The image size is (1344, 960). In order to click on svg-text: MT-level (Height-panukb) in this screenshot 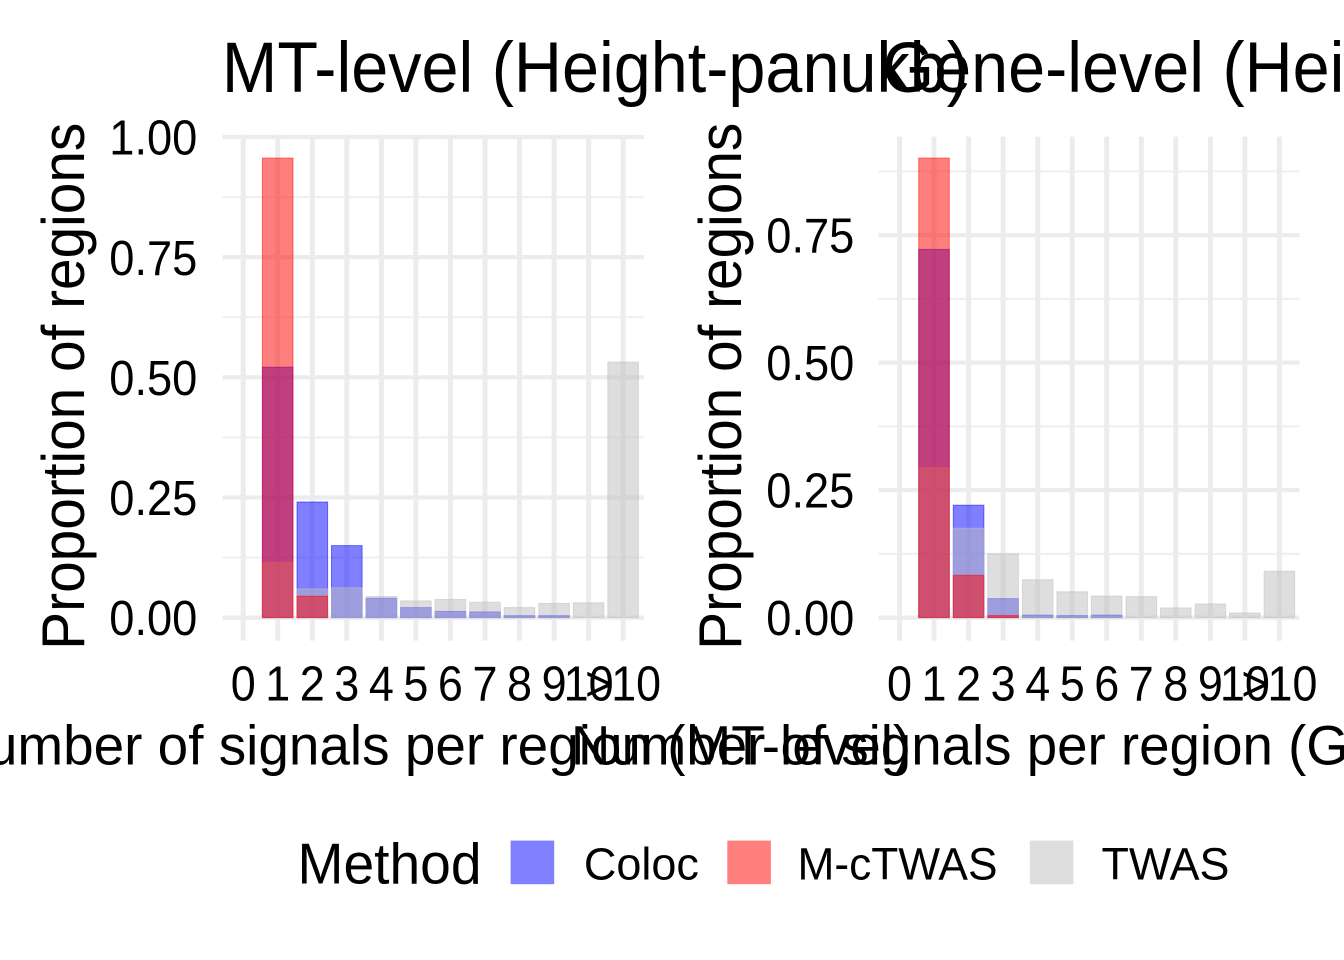, I will do `click(595, 68)`.